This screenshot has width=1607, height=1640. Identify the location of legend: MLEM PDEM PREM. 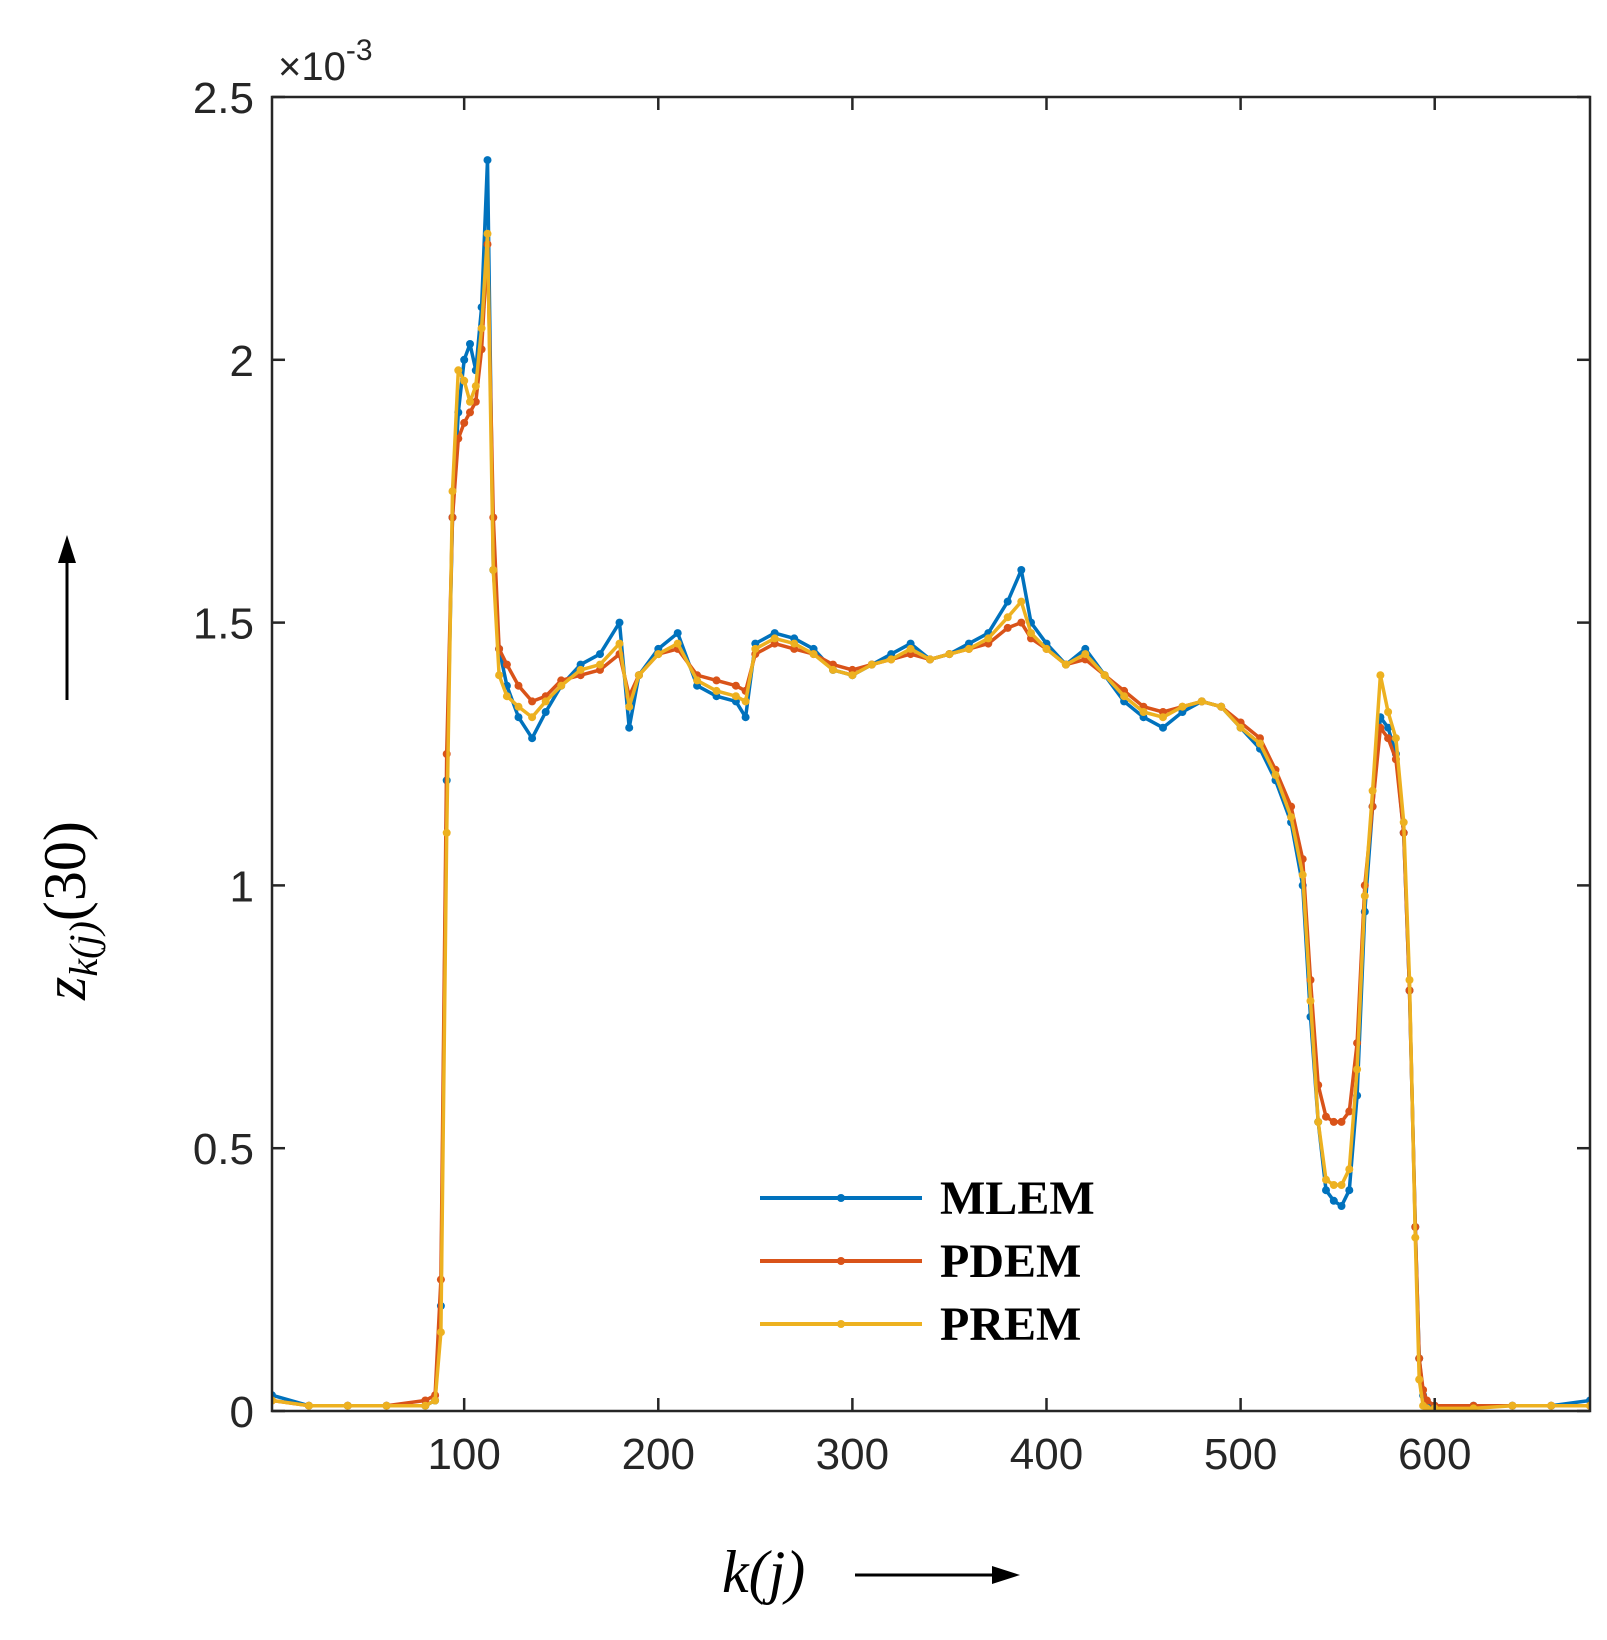
(927, 1261).